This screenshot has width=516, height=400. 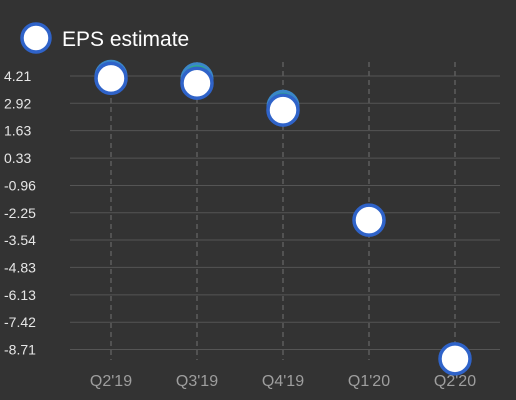 I want to click on legend: EPS estimate, so click(x=104, y=38).